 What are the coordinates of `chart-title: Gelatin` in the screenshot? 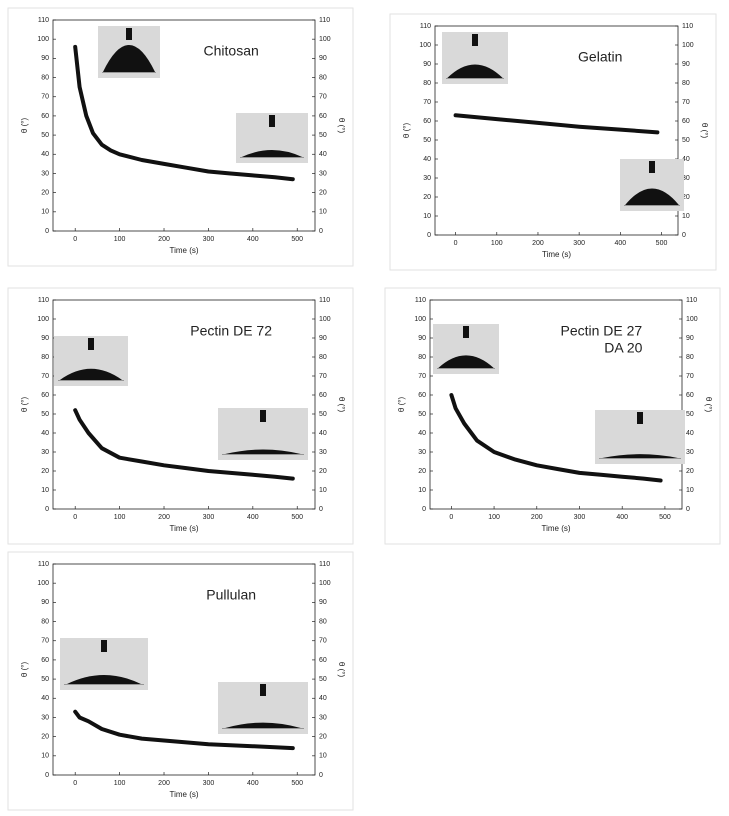 It's located at (600, 57).